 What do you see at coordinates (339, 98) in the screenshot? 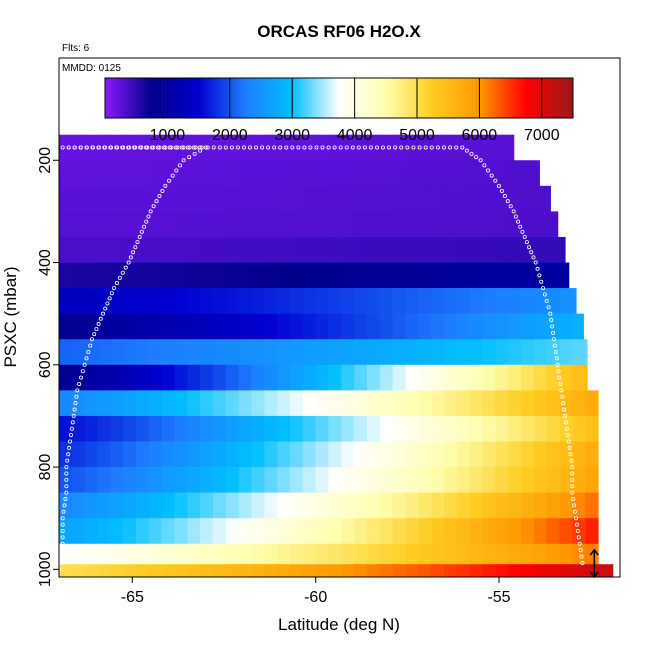
I see `colorbar` at bounding box center [339, 98].